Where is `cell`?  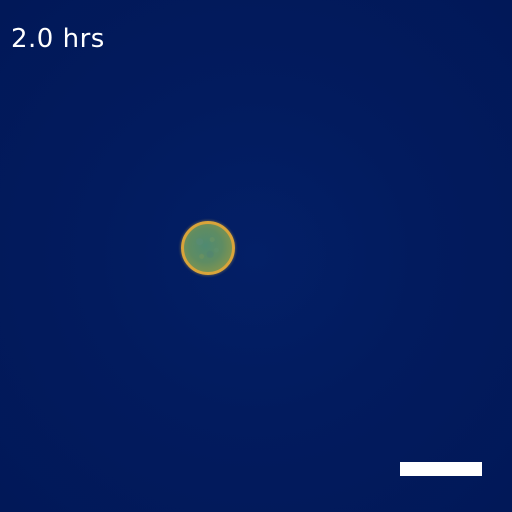 cell is located at coordinates (208, 248).